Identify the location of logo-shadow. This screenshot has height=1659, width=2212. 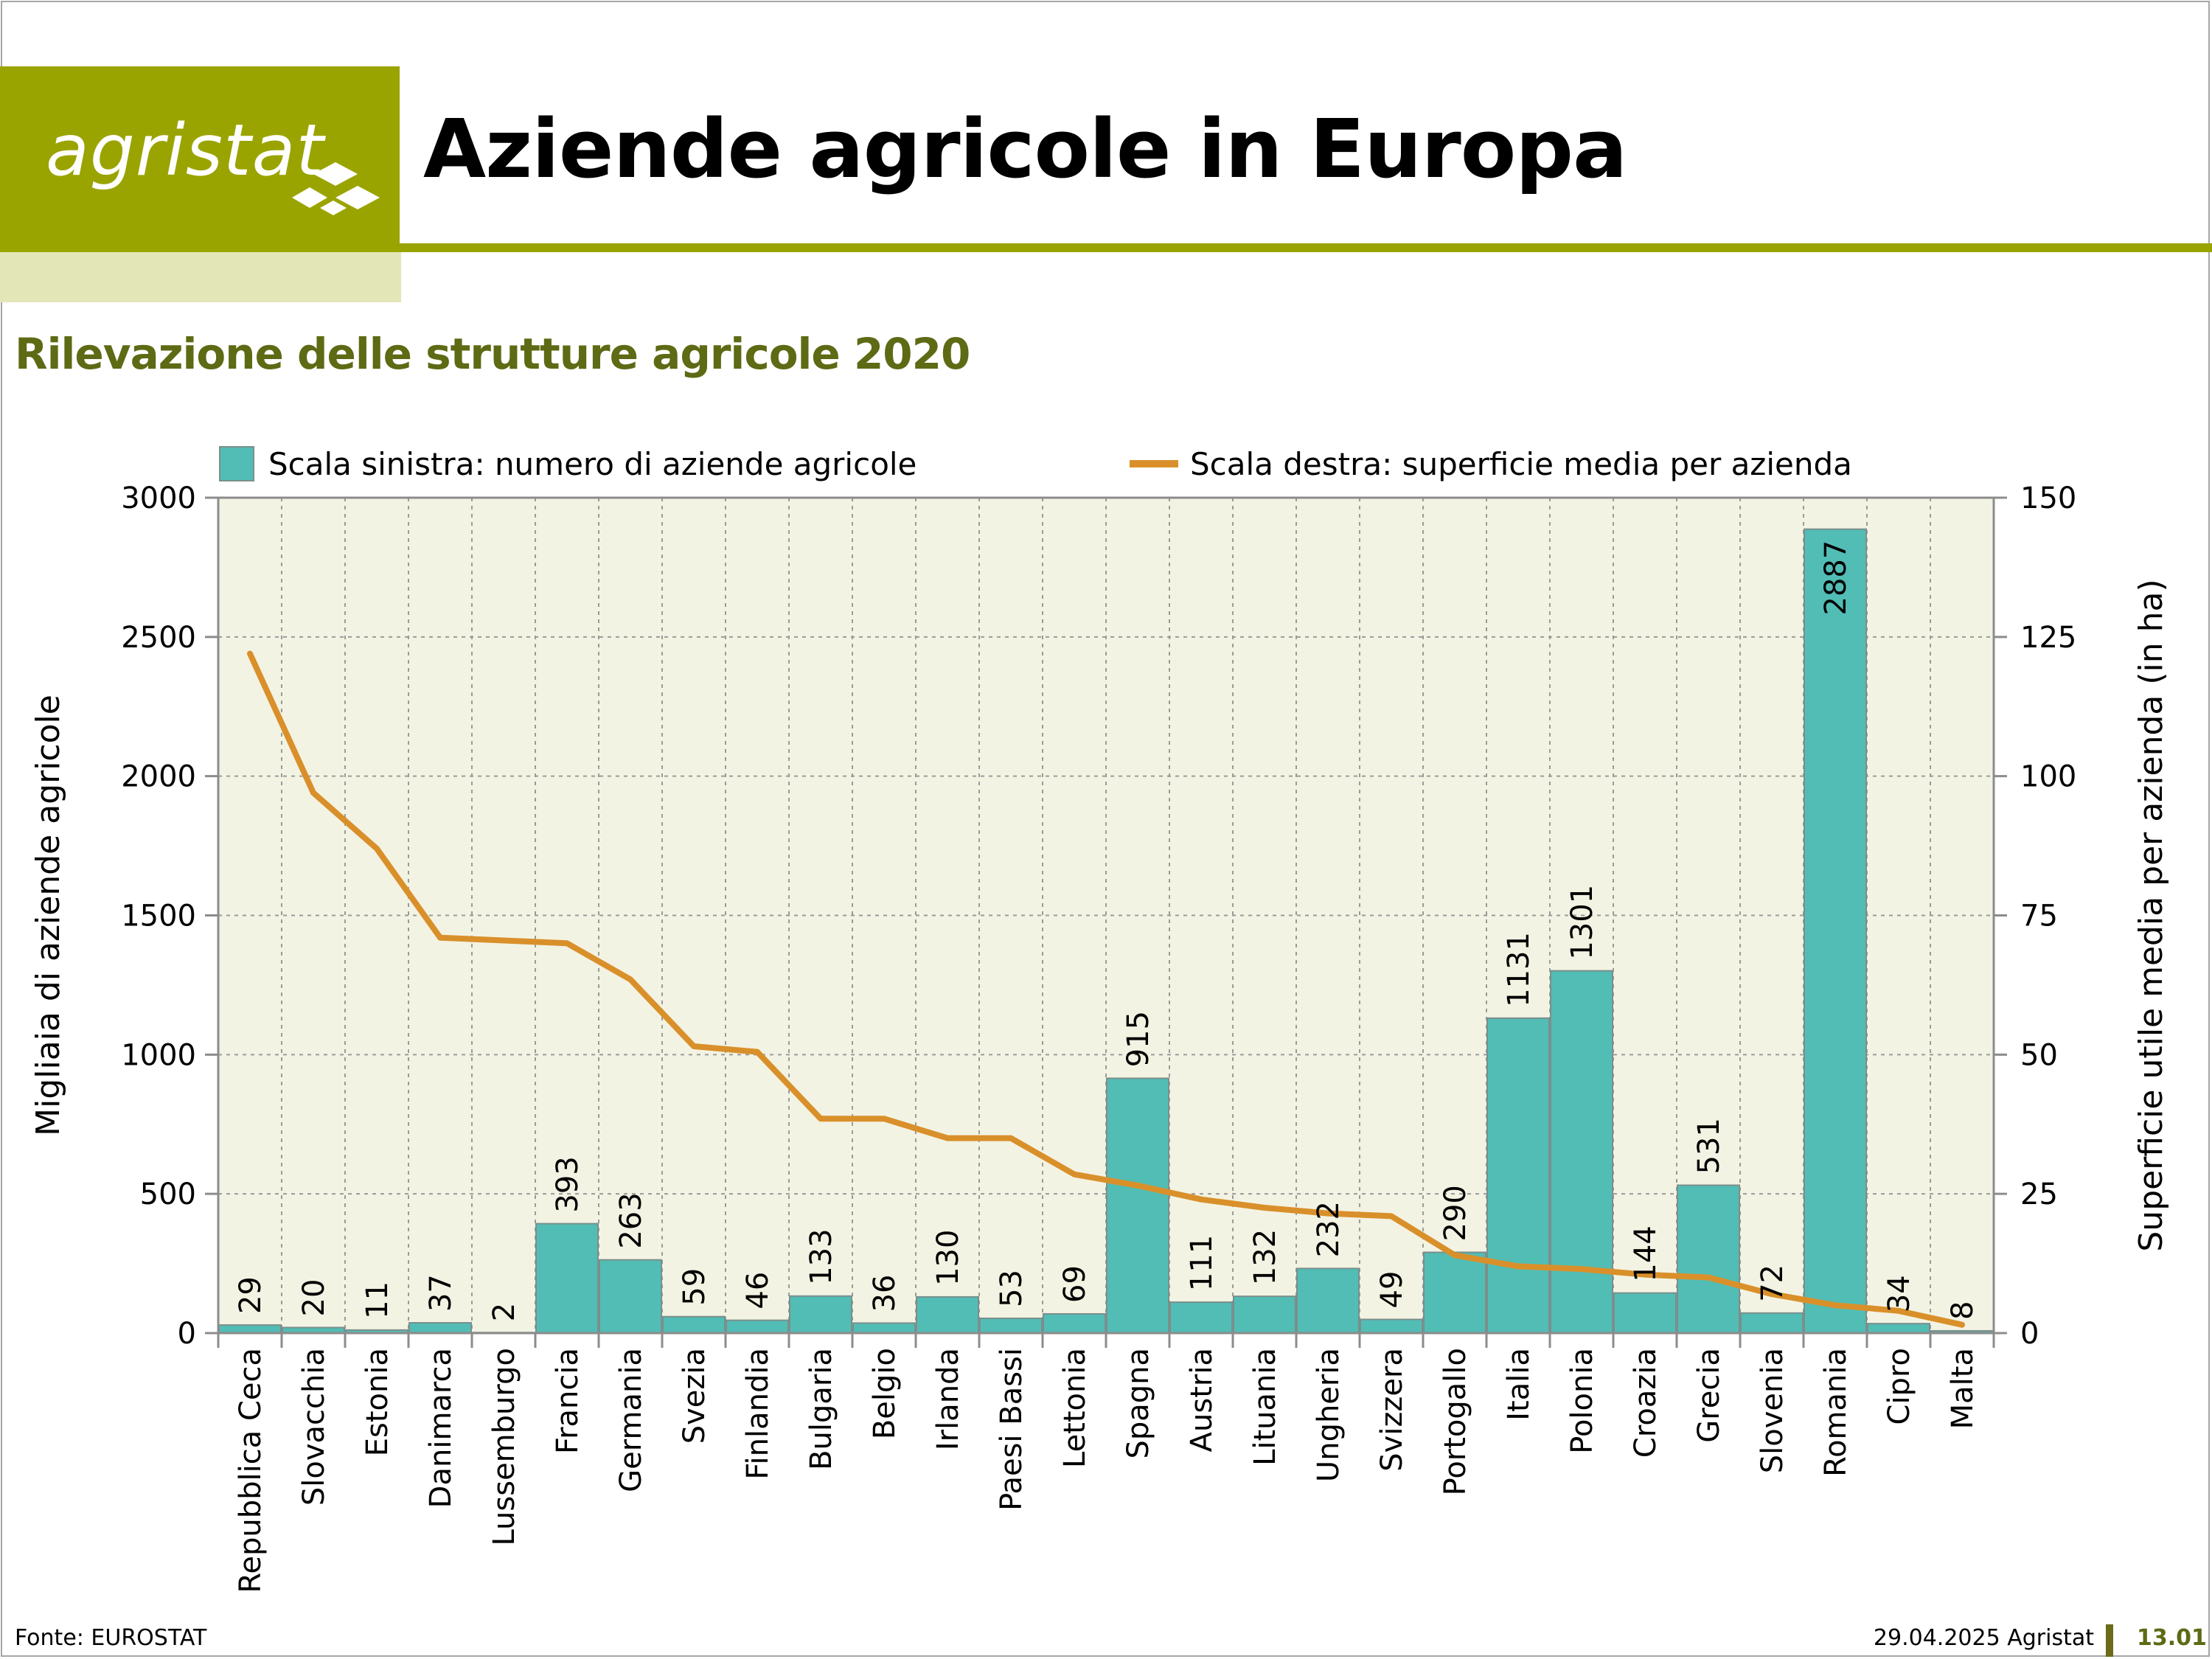
(200, 277).